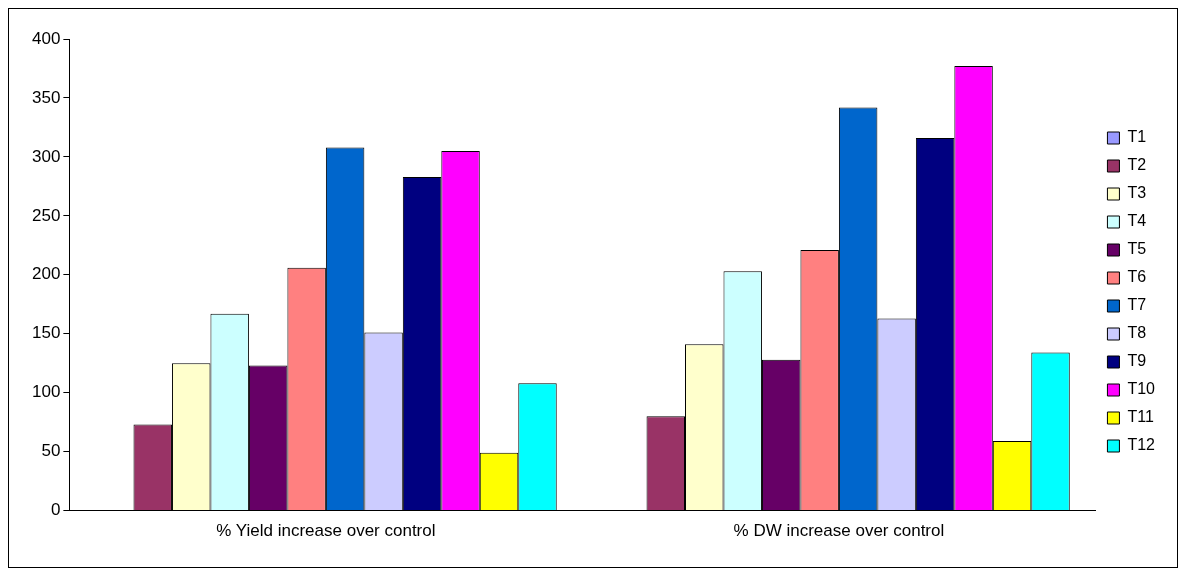 The width and height of the screenshot is (1190, 582). What do you see at coordinates (326, 531) in the screenshot?
I see `x-tick-label: % Yield increase over control` at bounding box center [326, 531].